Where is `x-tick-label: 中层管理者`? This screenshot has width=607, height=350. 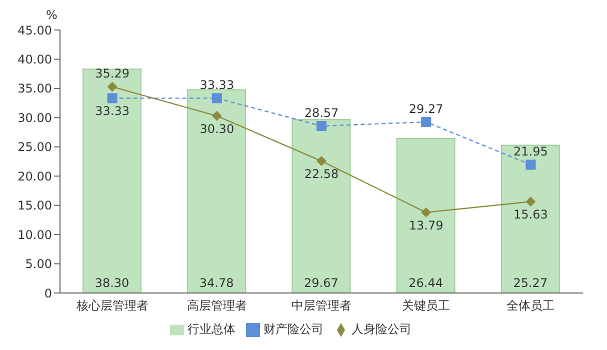
x-tick-label: 中层管理者 is located at coordinates (322, 305).